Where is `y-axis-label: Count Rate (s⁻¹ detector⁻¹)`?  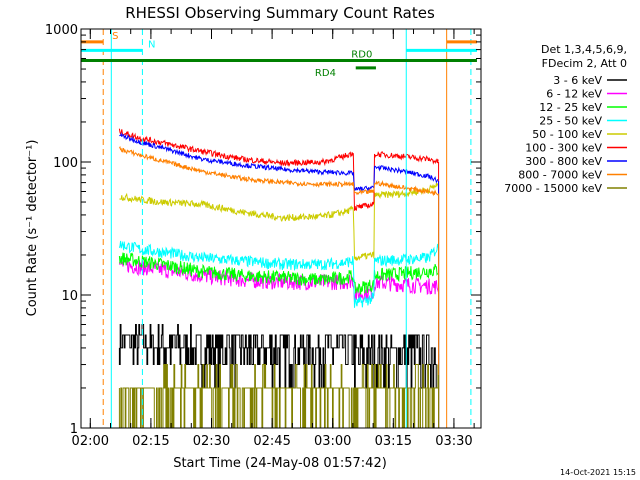 y-axis-label: Count Rate (s⁻¹ detector⁻¹) is located at coordinates (32, 228).